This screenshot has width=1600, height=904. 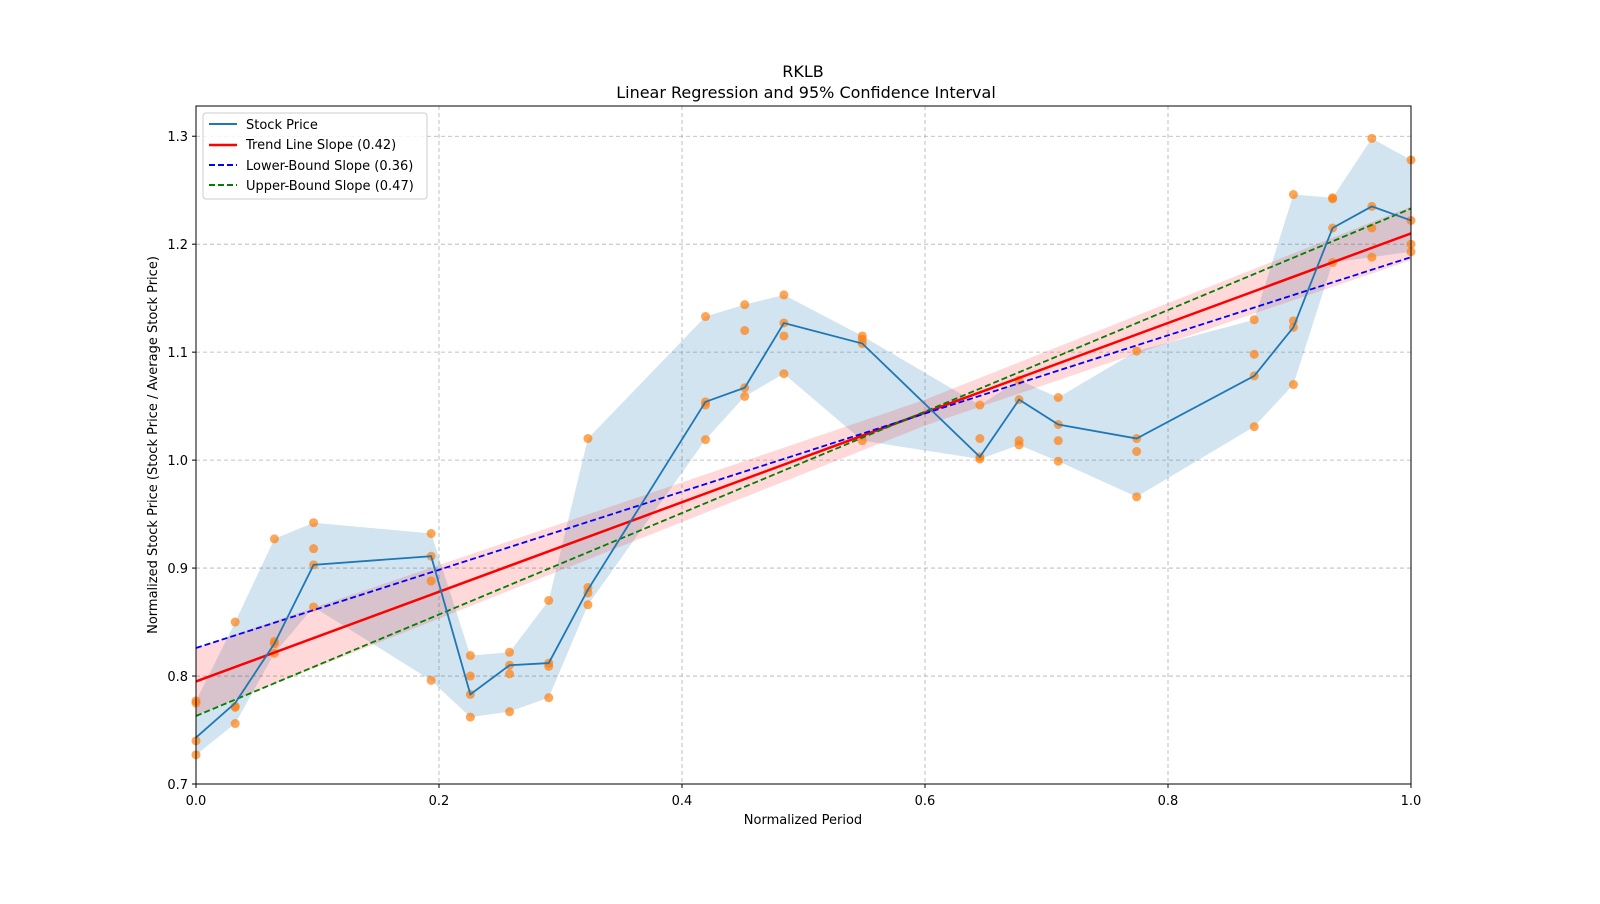 What do you see at coordinates (803, 820) in the screenshot?
I see `x-axis-label: Normalized Period` at bounding box center [803, 820].